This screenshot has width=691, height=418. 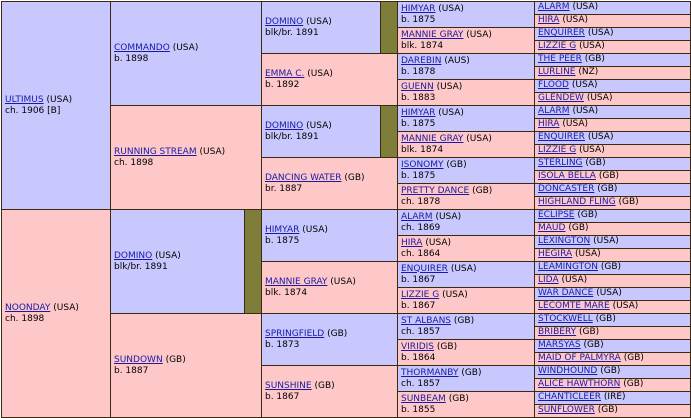 What do you see at coordinates (56, 100) in the screenshot?
I see `horse-entry: ULTIMUS (USA)` at bounding box center [56, 100].